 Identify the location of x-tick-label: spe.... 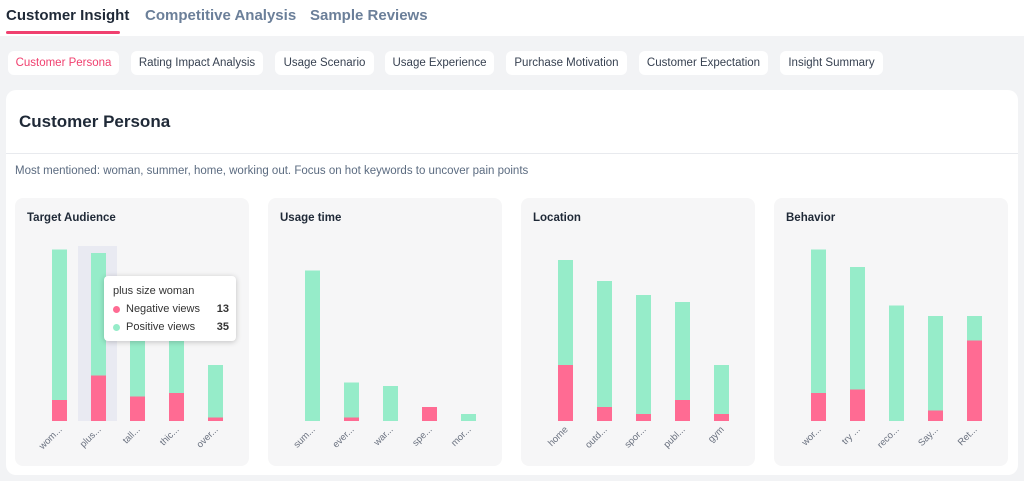
(422, 436).